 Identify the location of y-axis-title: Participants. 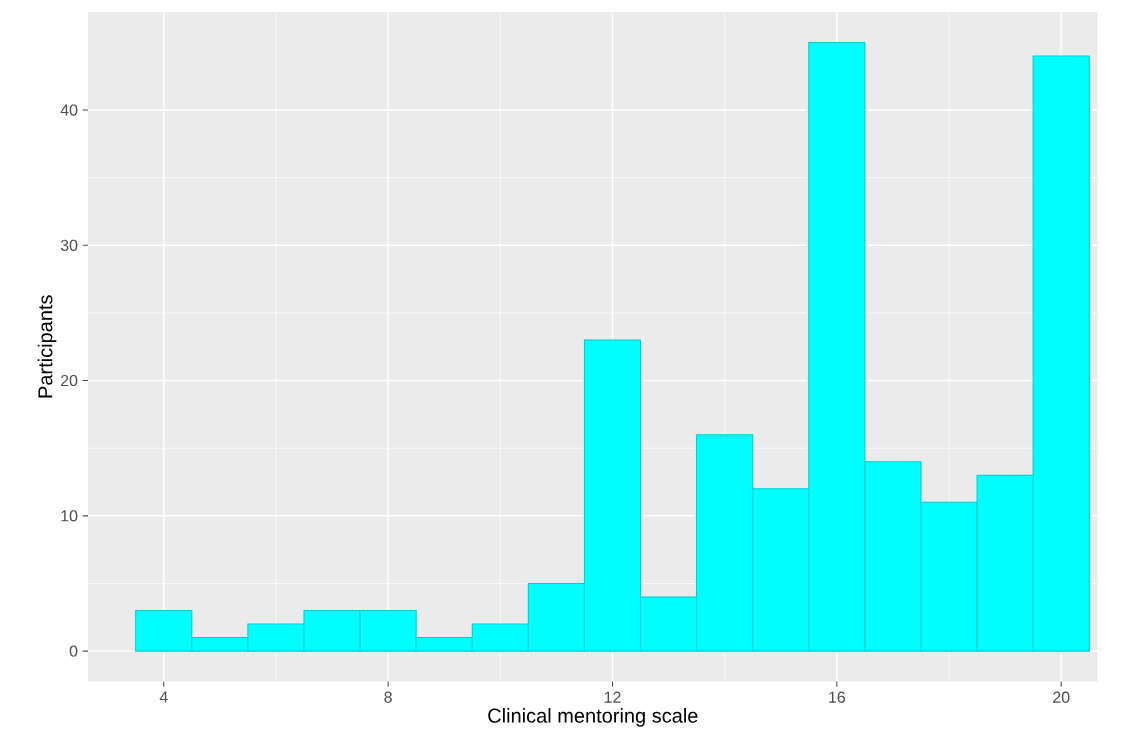
(47, 346).